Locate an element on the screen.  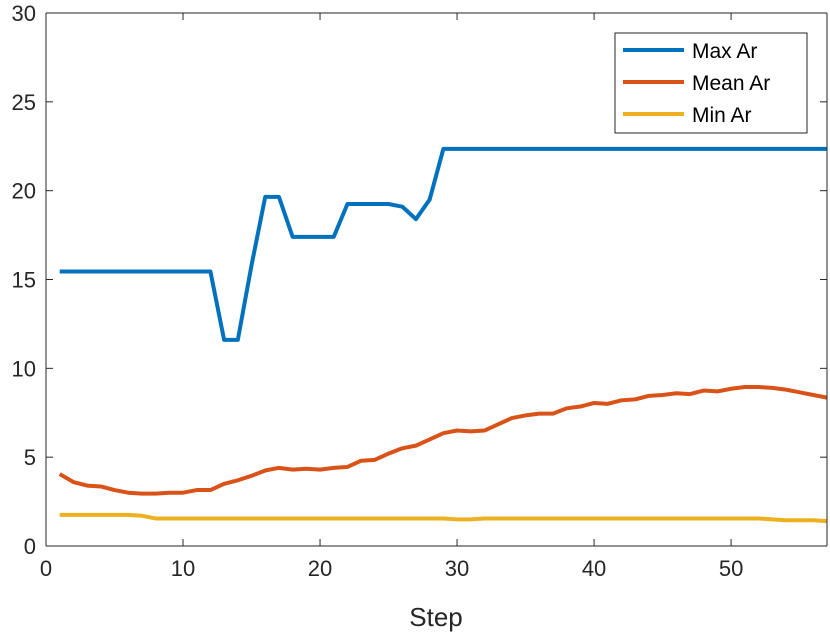
y-tick-label: 30 is located at coordinates (24, 13).